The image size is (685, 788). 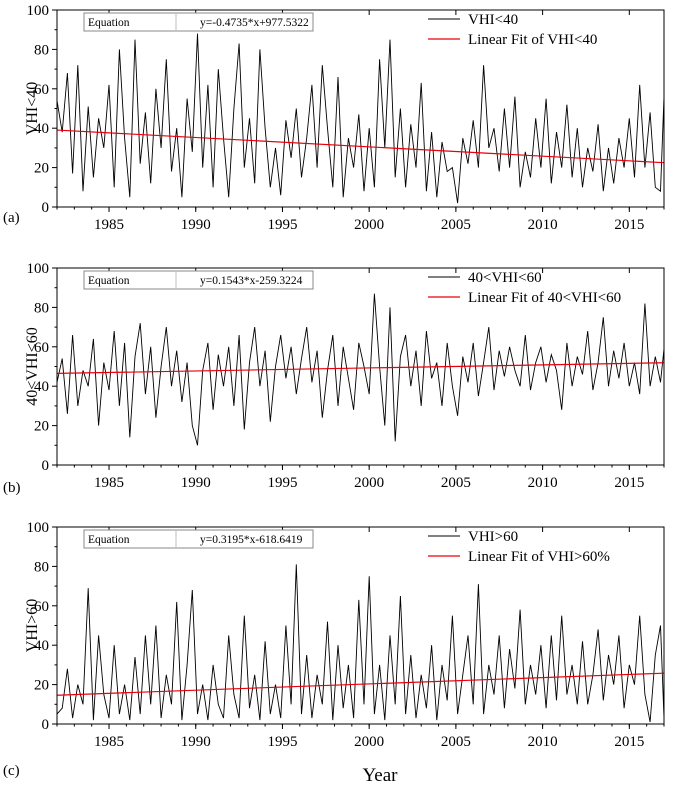 I want to click on panel-label: (c), so click(x=11, y=771).